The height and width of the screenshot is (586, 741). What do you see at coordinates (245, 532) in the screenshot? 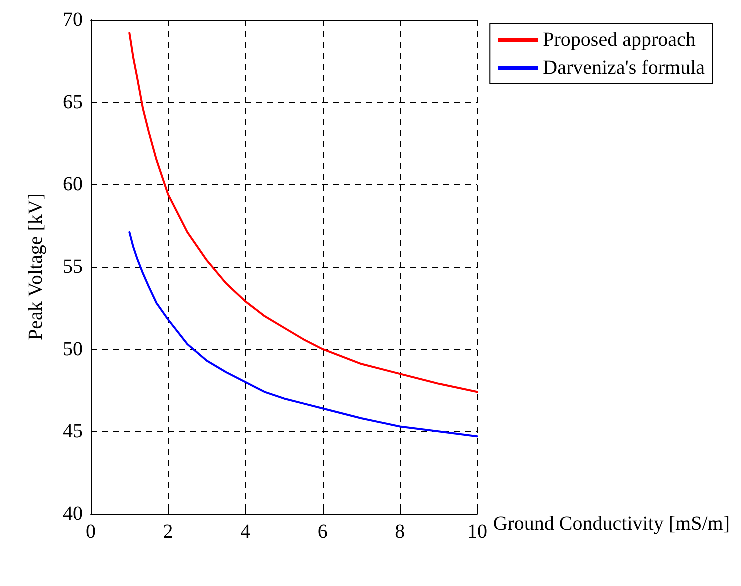
I see `x-tick-label: 4` at bounding box center [245, 532].